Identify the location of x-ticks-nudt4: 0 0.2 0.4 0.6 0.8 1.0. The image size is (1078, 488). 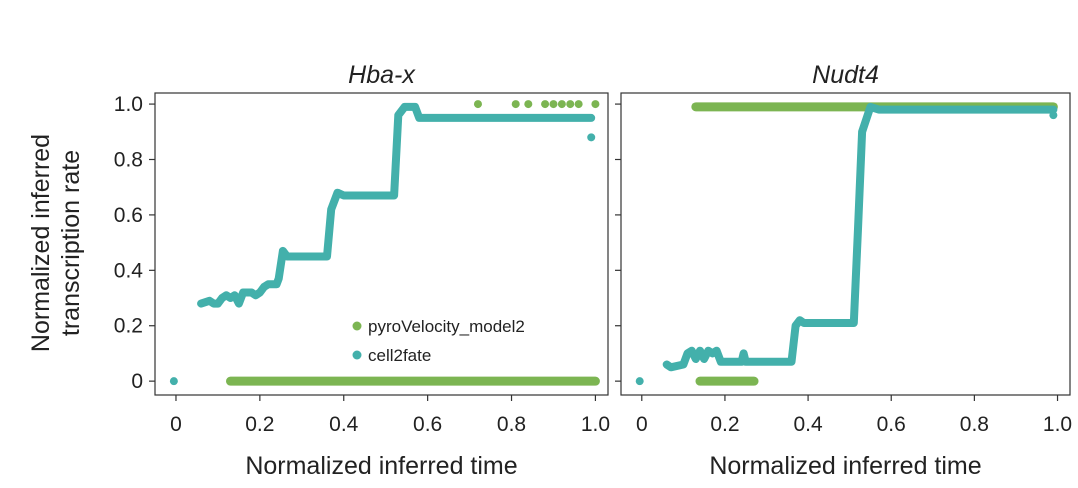
(854, 415).